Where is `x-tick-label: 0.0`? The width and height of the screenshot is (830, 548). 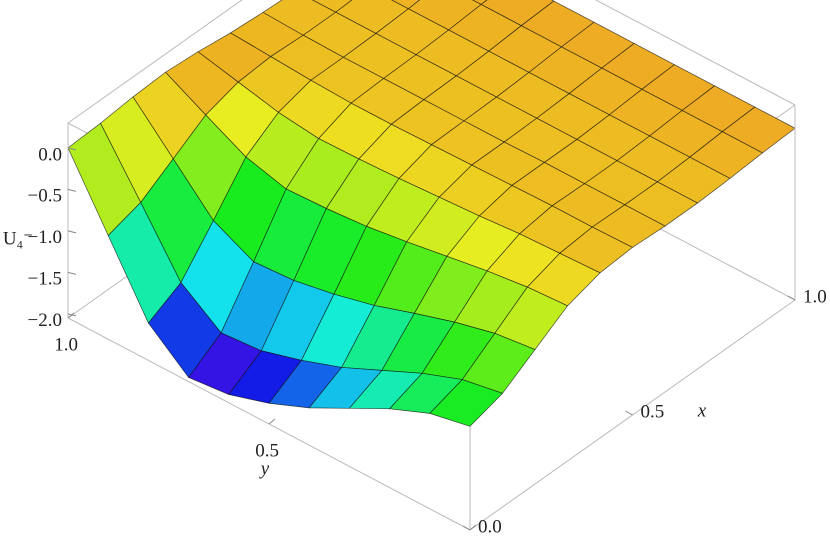
x-tick-label: 0.0 is located at coordinates (490, 526).